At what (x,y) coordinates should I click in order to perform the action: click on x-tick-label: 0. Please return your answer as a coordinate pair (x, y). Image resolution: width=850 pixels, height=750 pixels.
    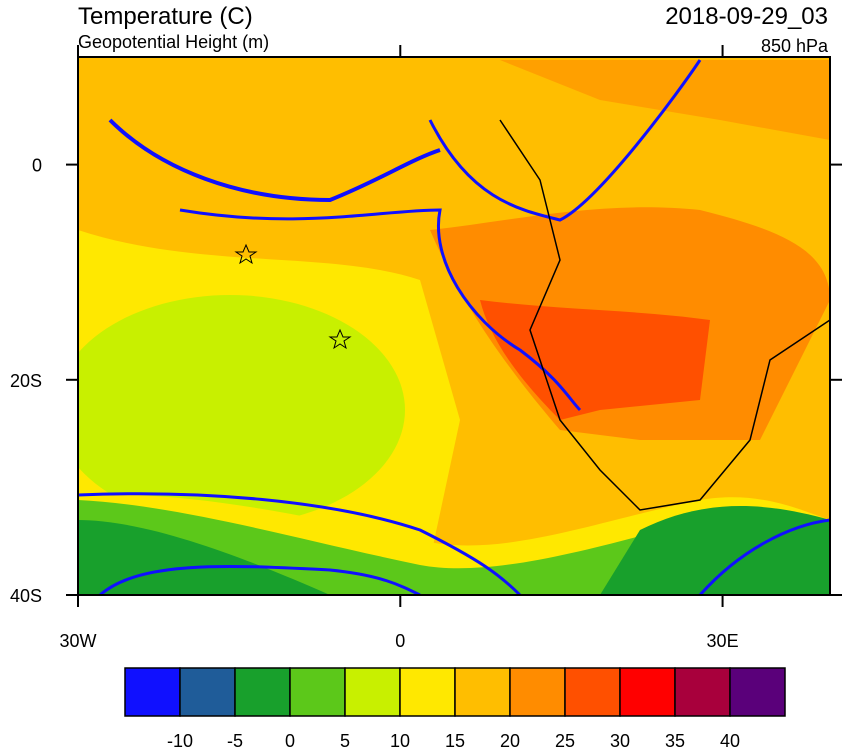
    Looking at the image, I should click on (400, 641).